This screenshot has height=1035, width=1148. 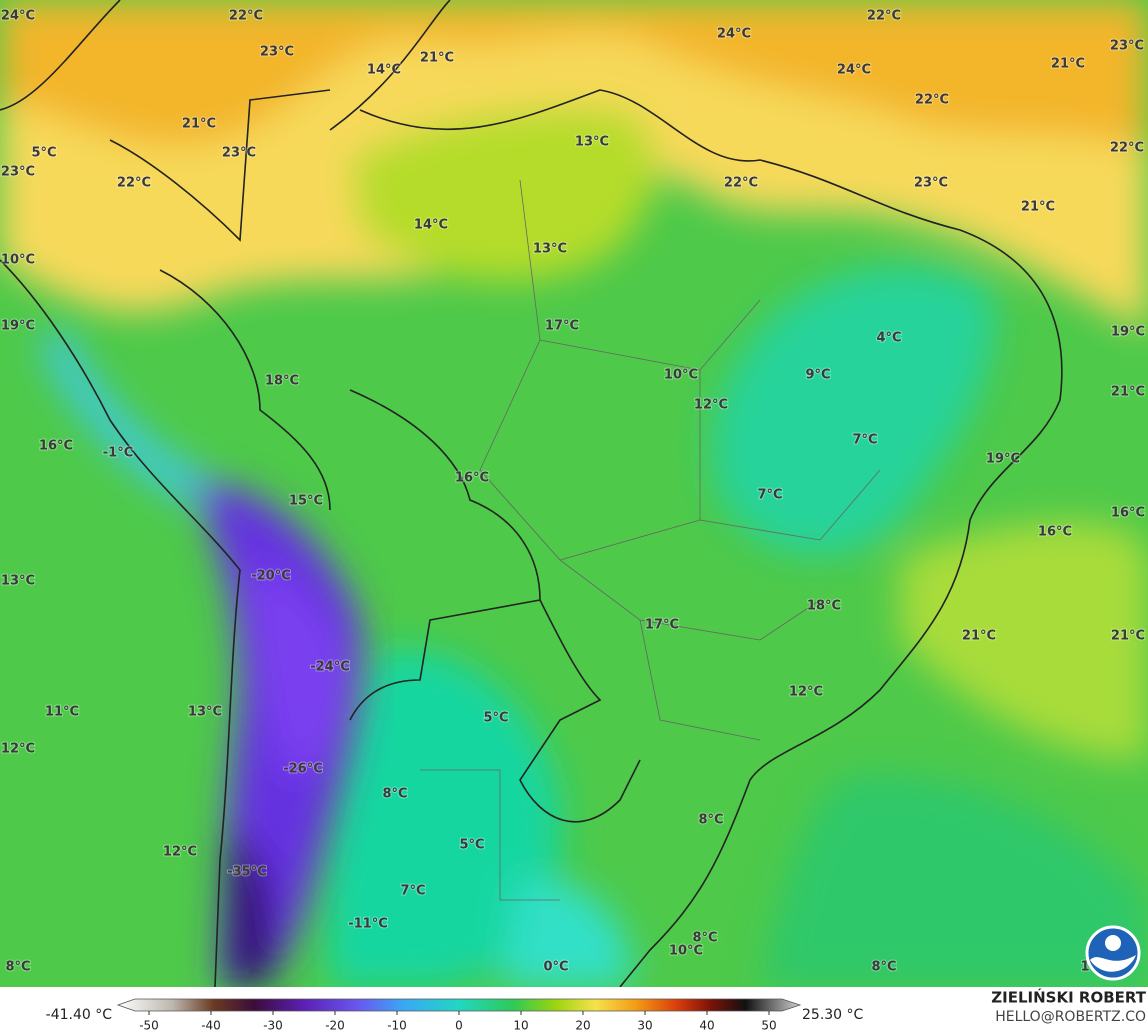 I want to click on colorbar-tick-label: -50, so click(x=149, y=1026).